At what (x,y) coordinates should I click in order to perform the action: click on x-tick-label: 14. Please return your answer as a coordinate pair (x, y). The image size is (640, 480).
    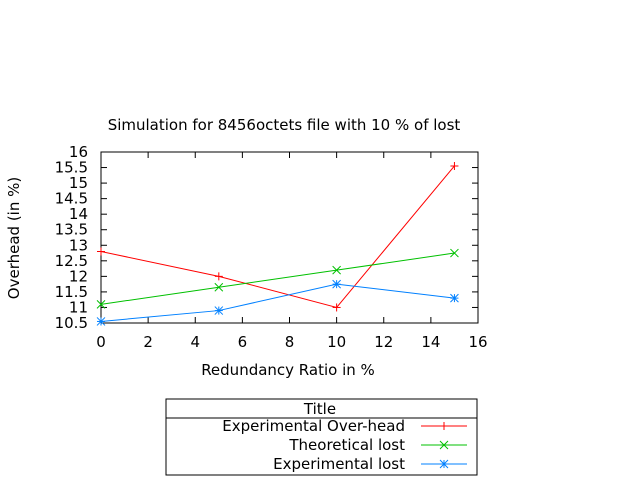
    Looking at the image, I should click on (430, 342).